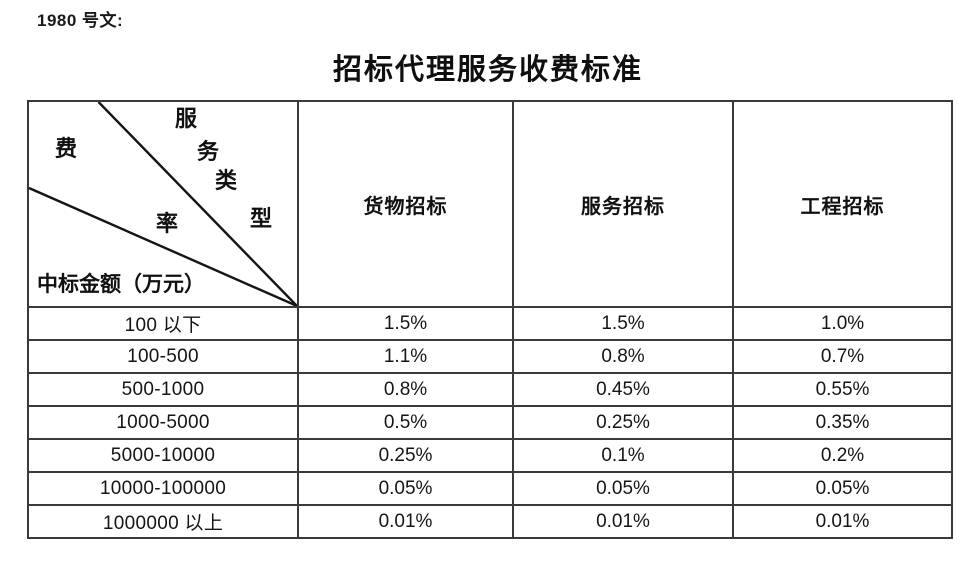 The width and height of the screenshot is (976, 581). What do you see at coordinates (623, 455) in the screenshot?
I see `fee-value: 0.1%` at bounding box center [623, 455].